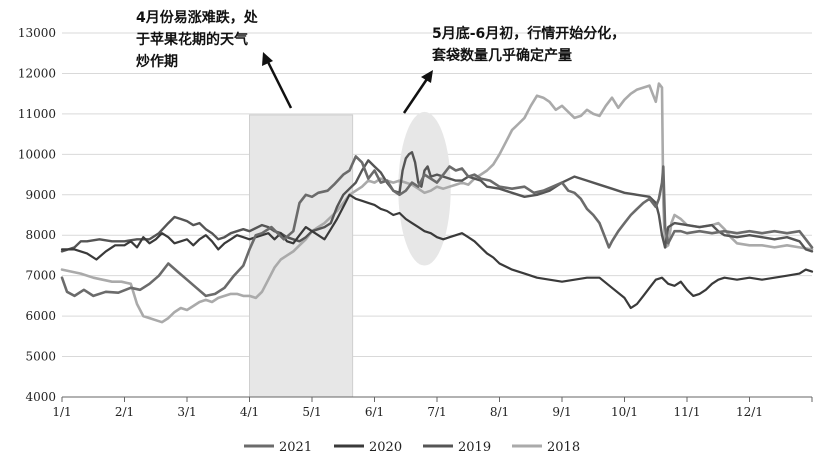 The height and width of the screenshot is (464, 824). I want to click on x-tick-label-6-1: 6/1, so click(374, 412).